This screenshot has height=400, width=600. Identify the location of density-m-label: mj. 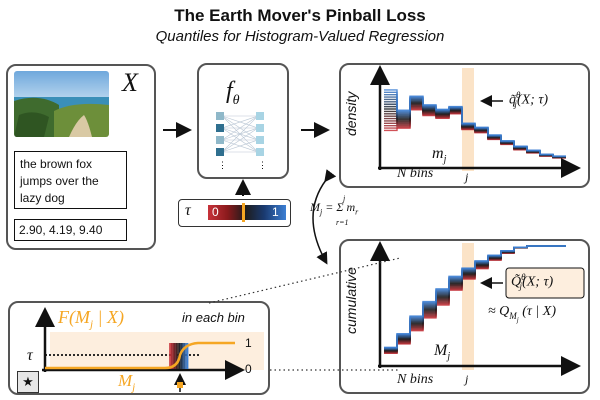
(439, 155).